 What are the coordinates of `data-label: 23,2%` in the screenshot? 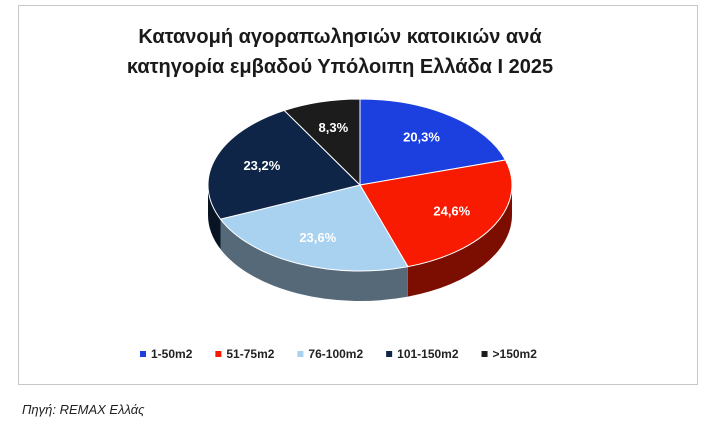 It's located at (261, 165).